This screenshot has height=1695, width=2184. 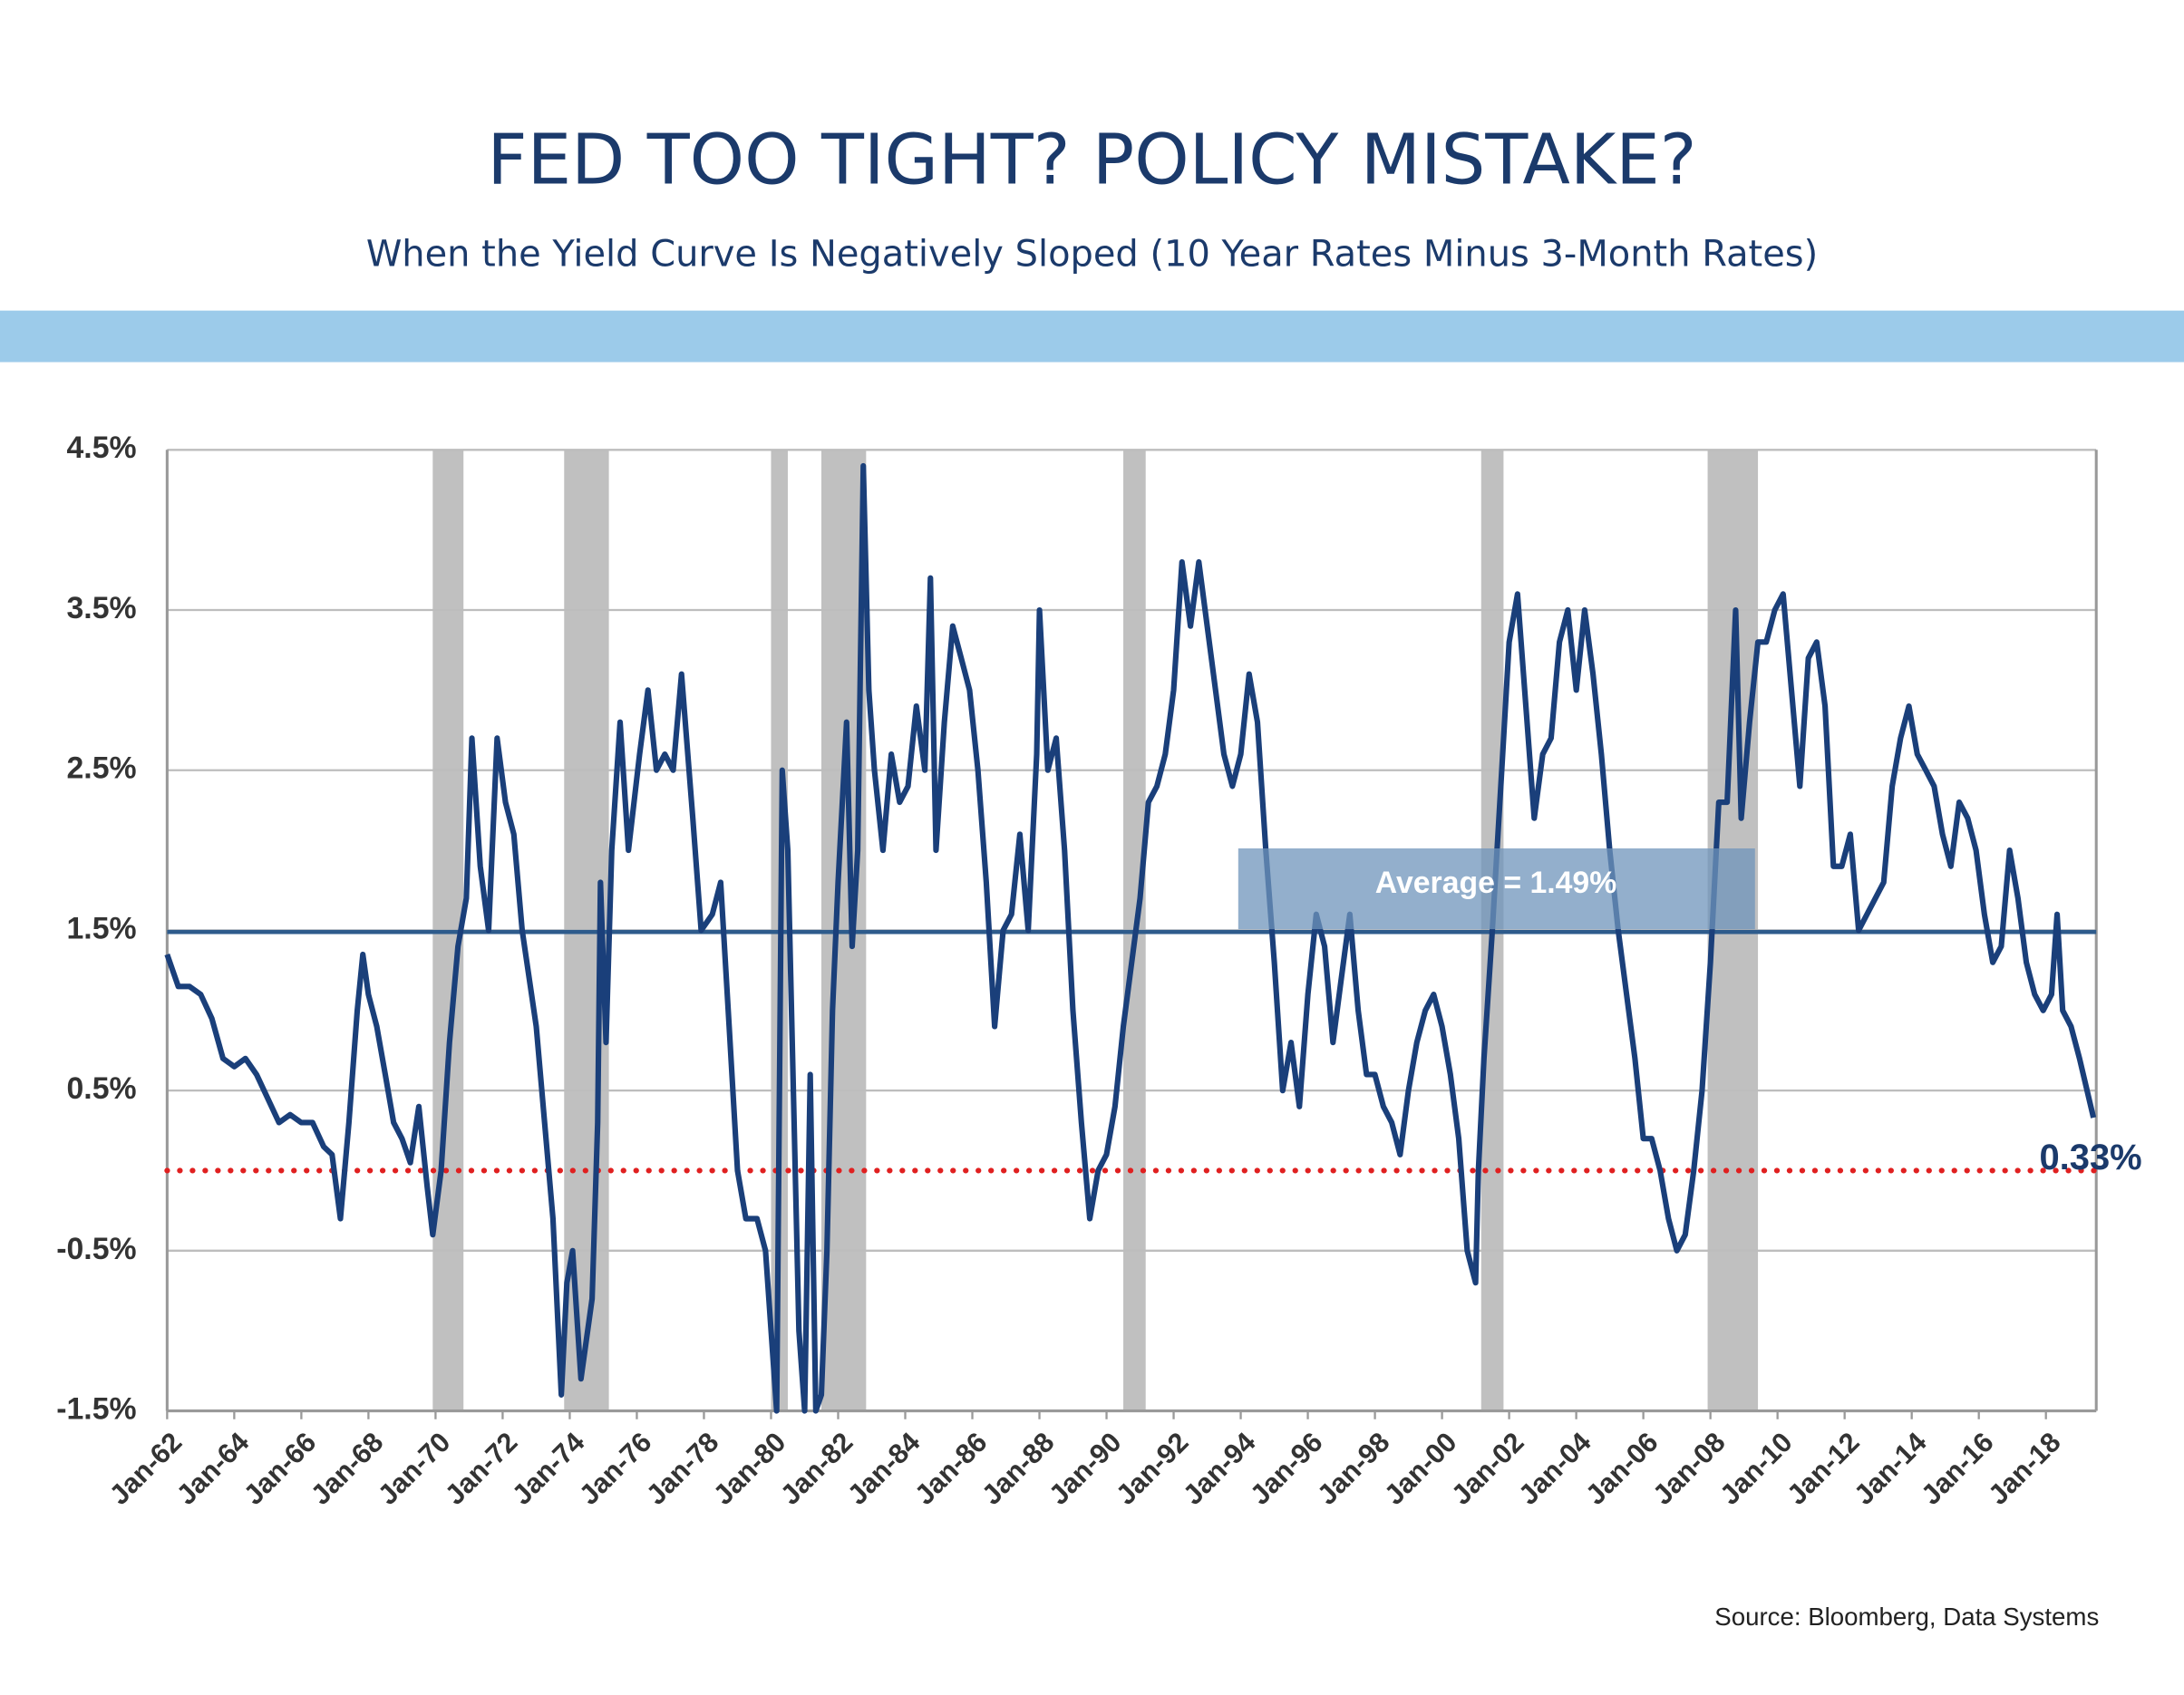 I want to click on x-tick-label: Jan-94, so click(x=1219, y=1468).